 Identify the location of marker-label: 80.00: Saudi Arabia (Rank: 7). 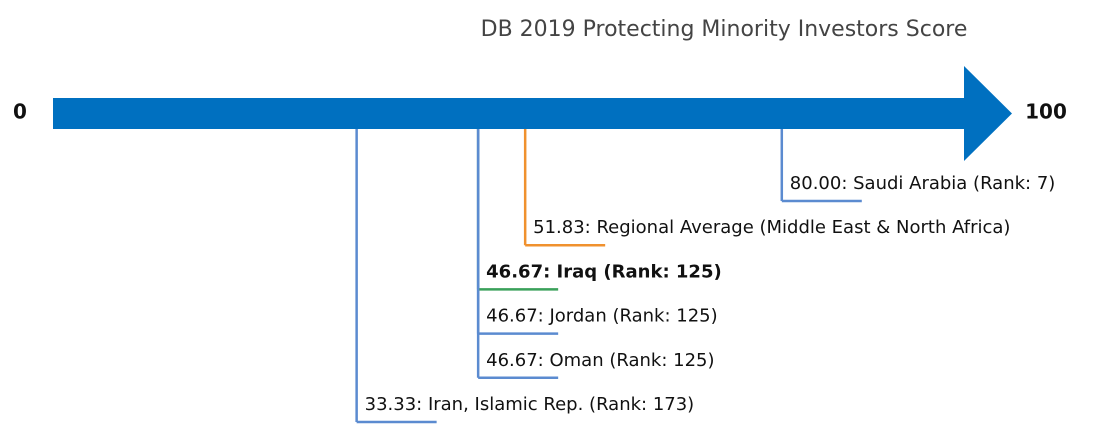
(923, 183).